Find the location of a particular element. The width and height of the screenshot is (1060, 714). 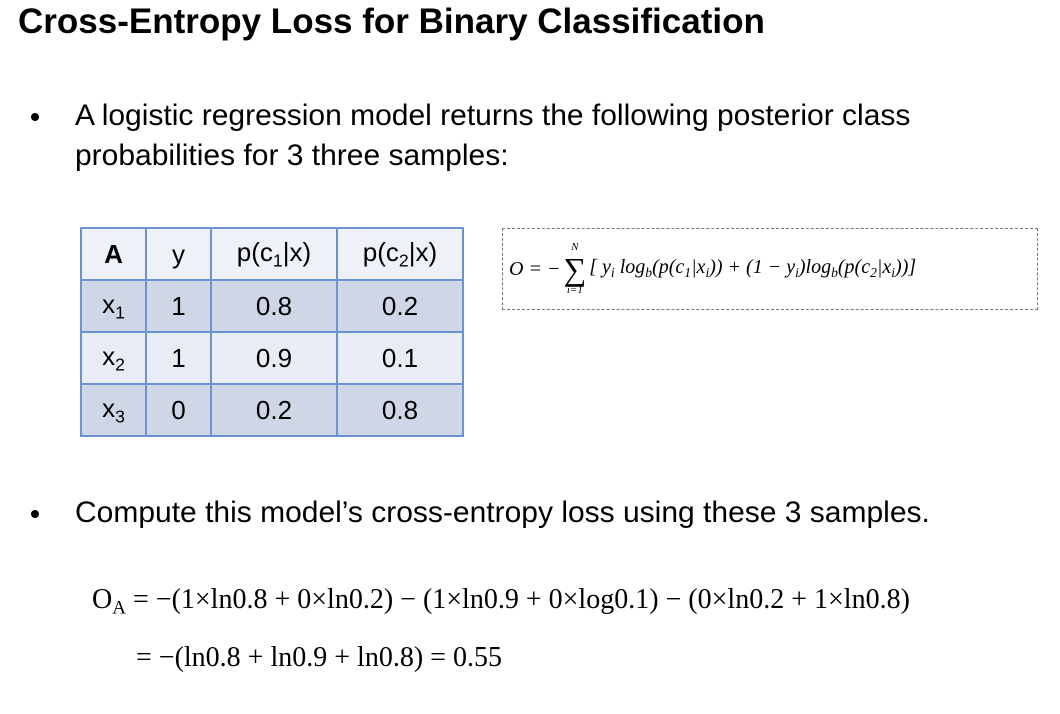

subscript: A is located at coordinates (119, 608).